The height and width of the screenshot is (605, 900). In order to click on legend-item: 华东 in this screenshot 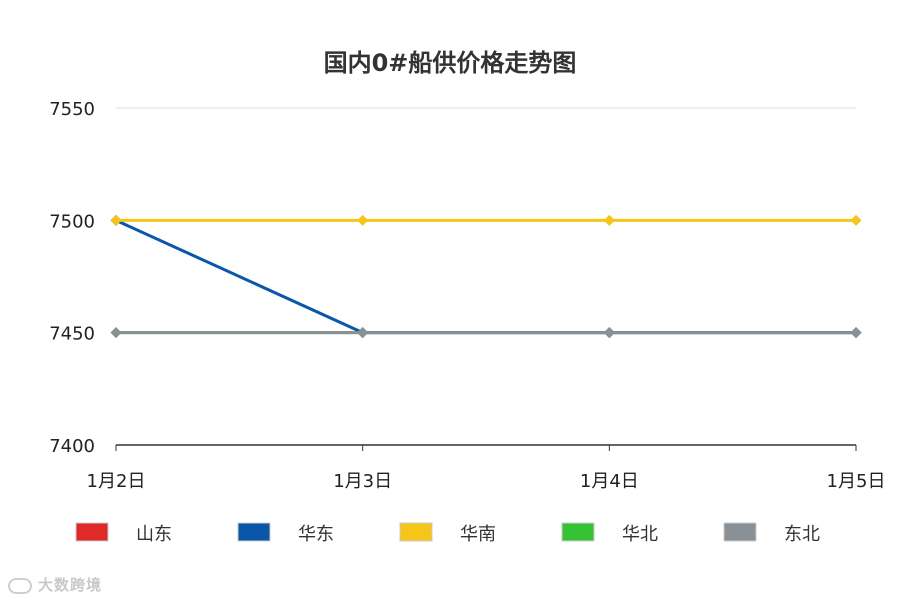, I will do `click(285, 533)`.